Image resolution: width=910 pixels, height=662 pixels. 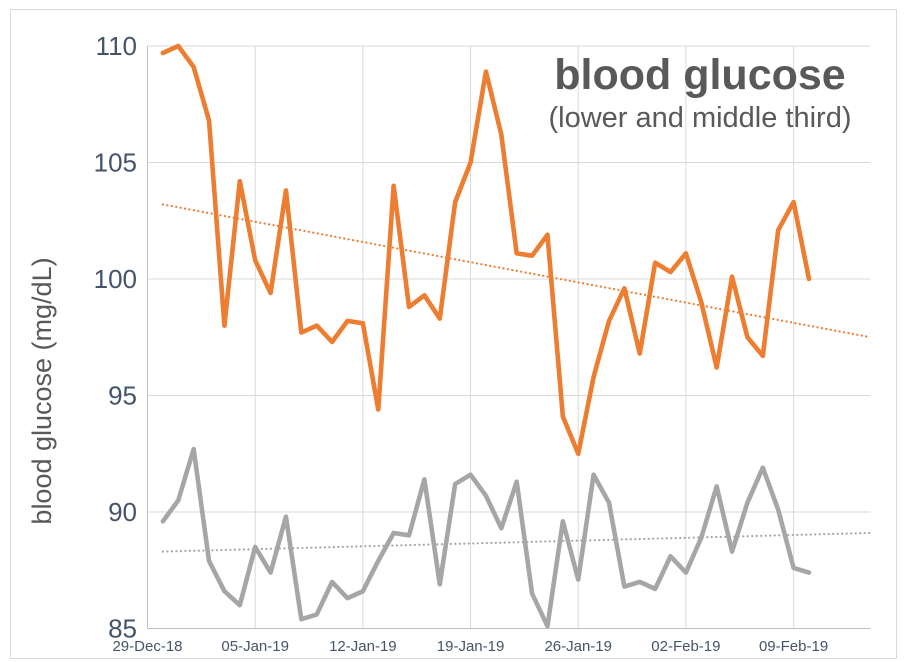 What do you see at coordinates (116, 46) in the screenshot?
I see `y-tick-label: 110` at bounding box center [116, 46].